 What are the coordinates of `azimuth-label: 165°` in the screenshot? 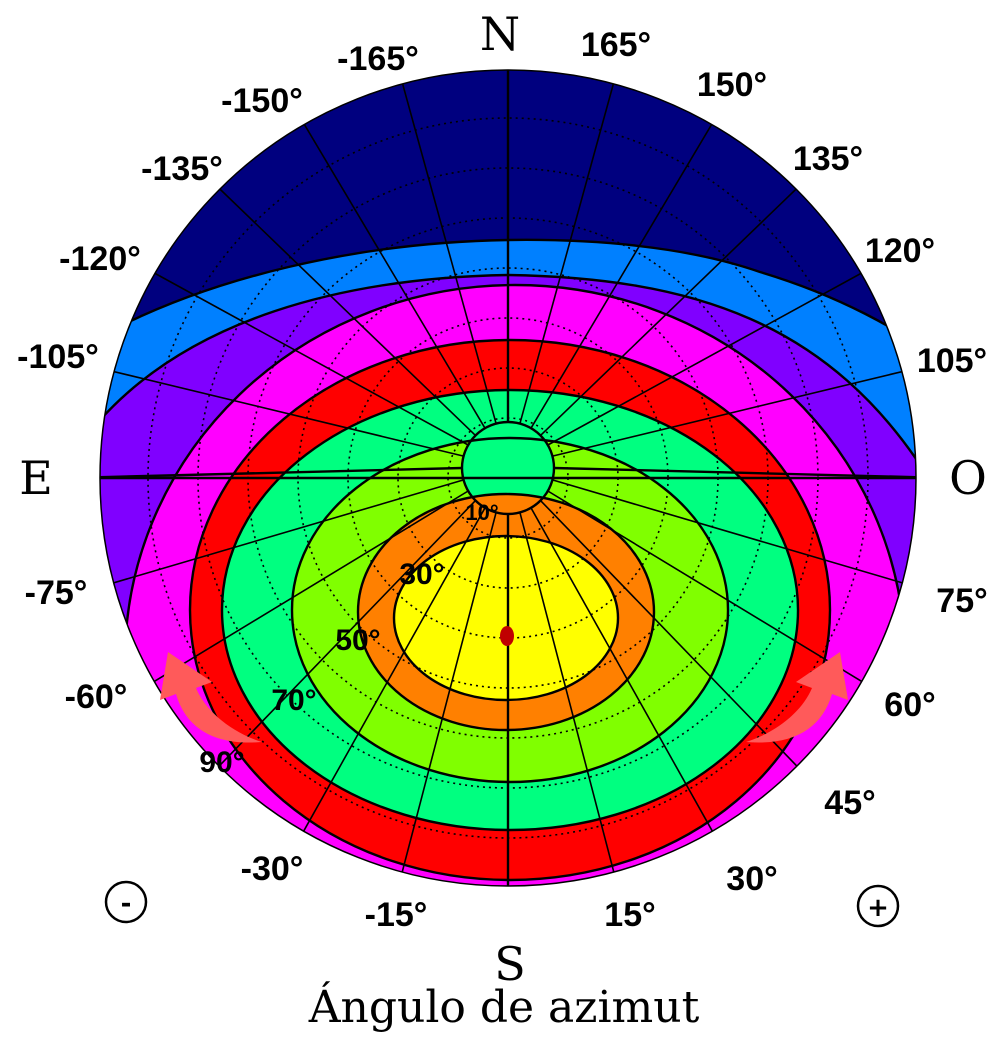 It's located at (616, 45).